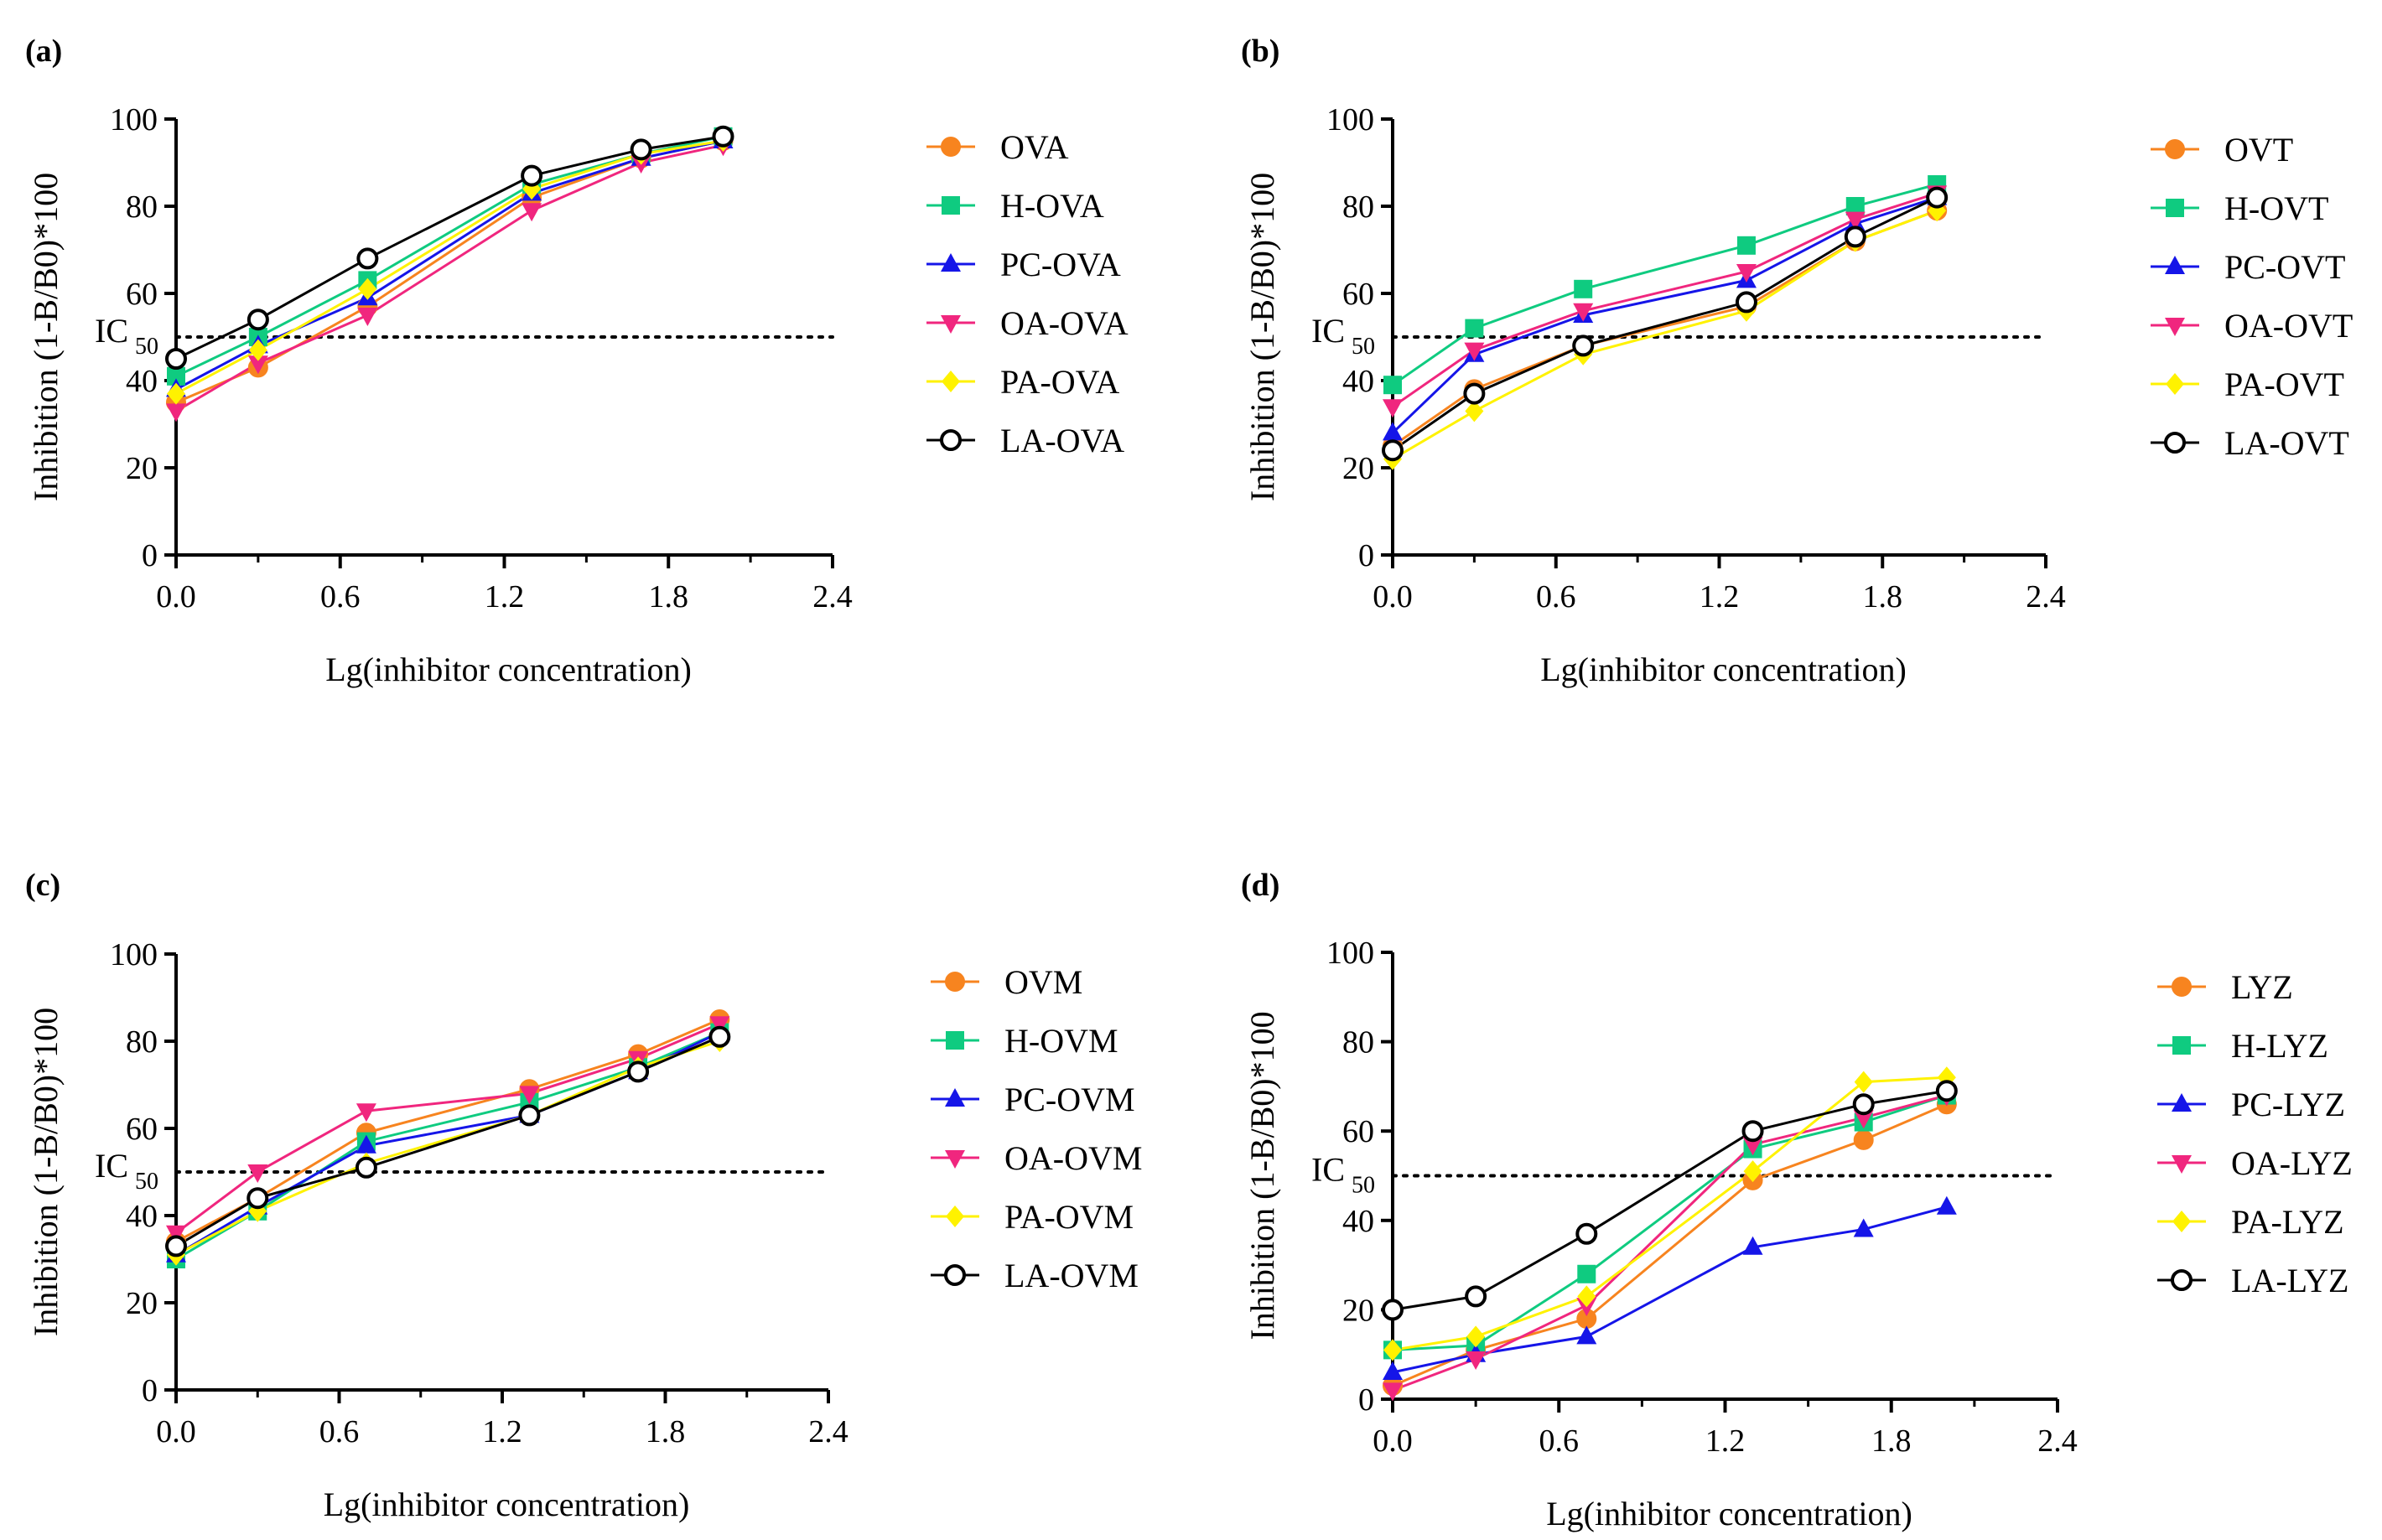 The height and width of the screenshot is (1540, 2382). I want to click on legend-marker-h-ovm, so click(955, 1040).